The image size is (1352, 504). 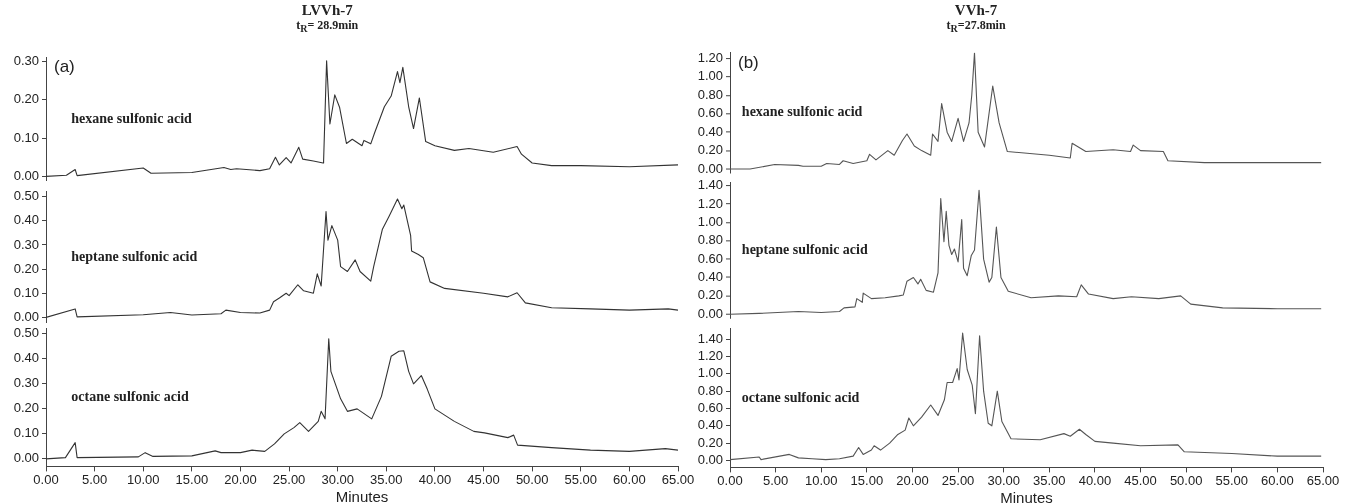 What do you see at coordinates (976, 10) in the screenshot?
I see `chart-title: VVh-7` at bounding box center [976, 10].